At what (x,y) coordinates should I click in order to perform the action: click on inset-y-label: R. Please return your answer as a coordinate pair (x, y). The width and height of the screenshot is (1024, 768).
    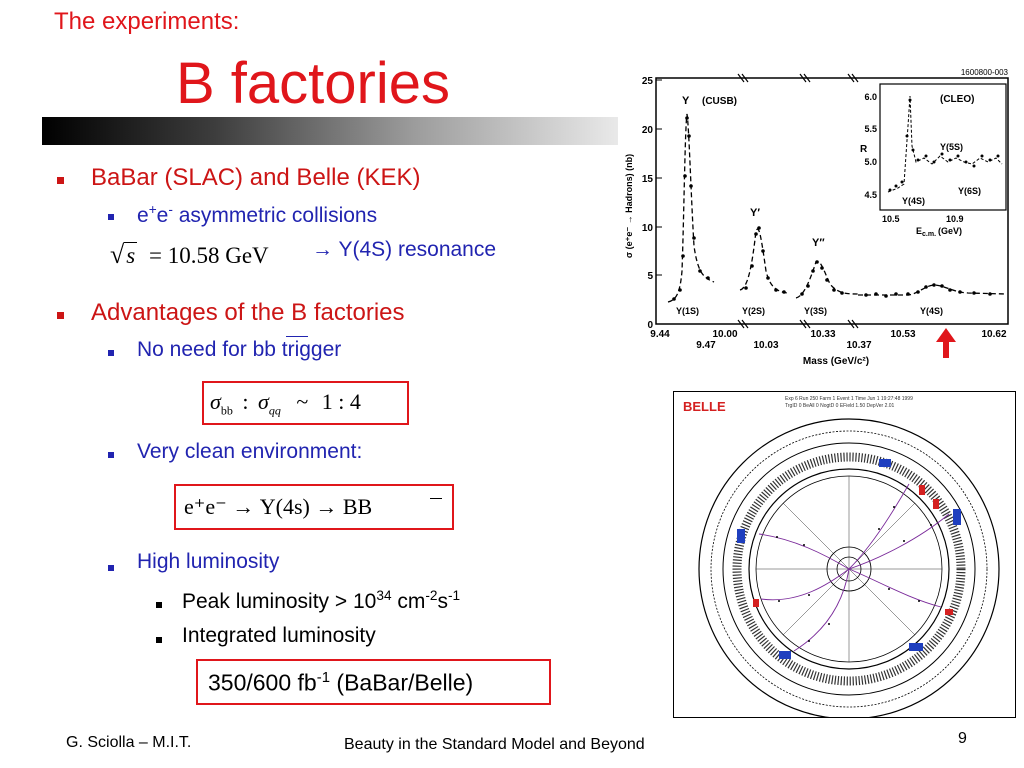
    Looking at the image, I should click on (864, 149).